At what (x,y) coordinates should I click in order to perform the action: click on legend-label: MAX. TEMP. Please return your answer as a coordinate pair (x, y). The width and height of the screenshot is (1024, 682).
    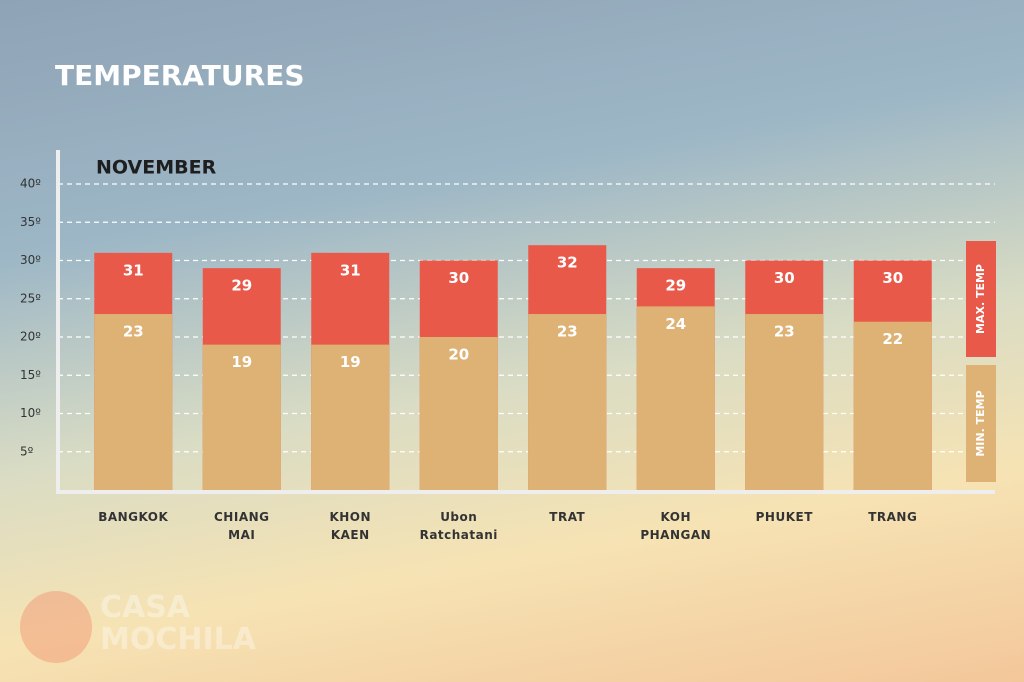
    Looking at the image, I should click on (980, 299).